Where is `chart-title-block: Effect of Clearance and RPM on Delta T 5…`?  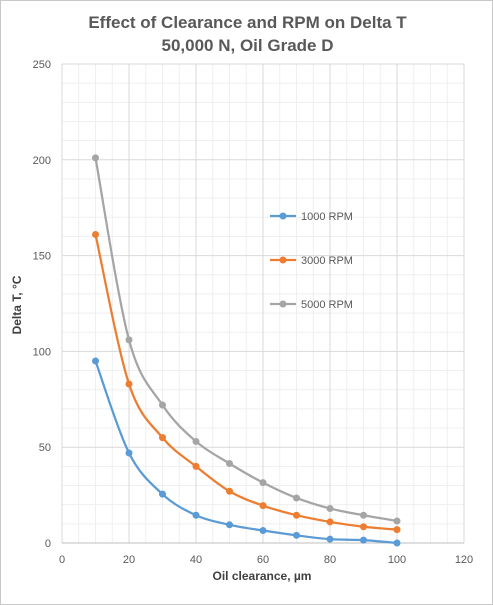 chart-title-block: Effect of Clearance and RPM on Delta T 5… is located at coordinates (247, 34).